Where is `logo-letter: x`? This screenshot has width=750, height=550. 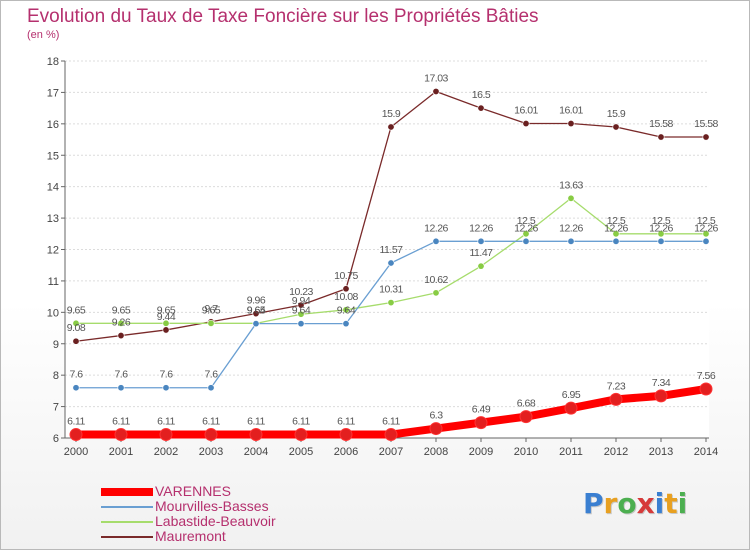 logo-letter: x is located at coordinates (645, 503).